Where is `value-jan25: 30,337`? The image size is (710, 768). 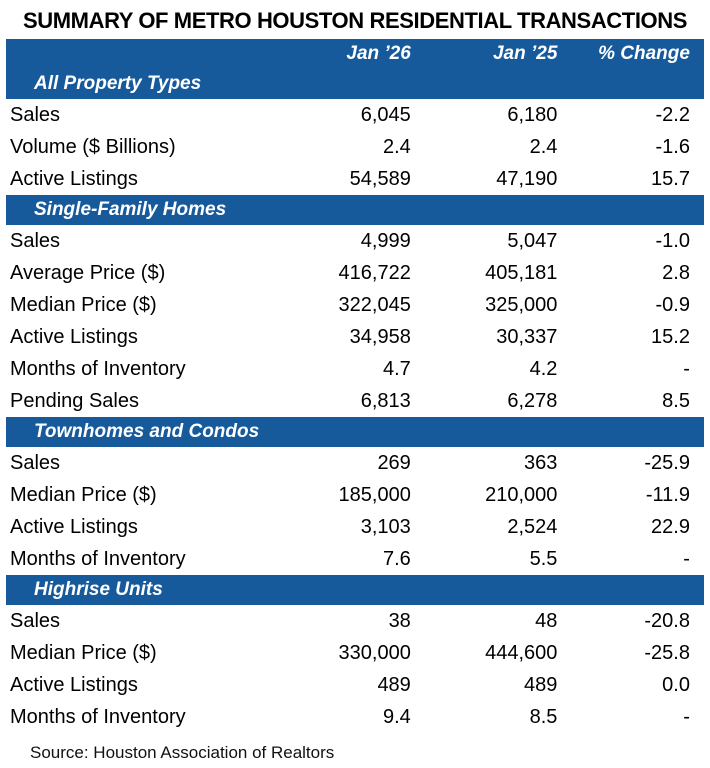 value-jan25: 30,337 is located at coordinates (527, 336).